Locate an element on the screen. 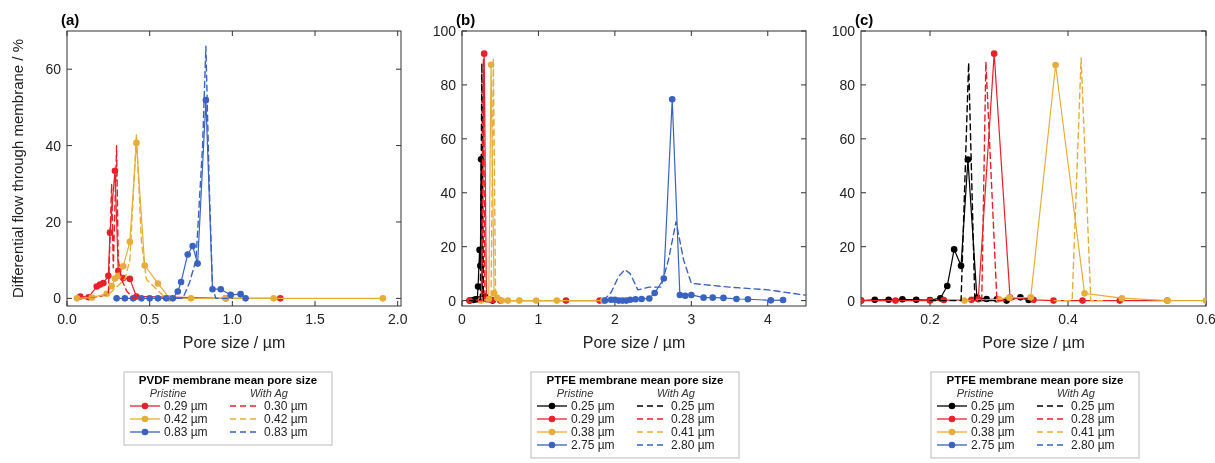 This screenshot has width=1215, height=463. x-tick-label: 0.2 is located at coordinates (930, 319).